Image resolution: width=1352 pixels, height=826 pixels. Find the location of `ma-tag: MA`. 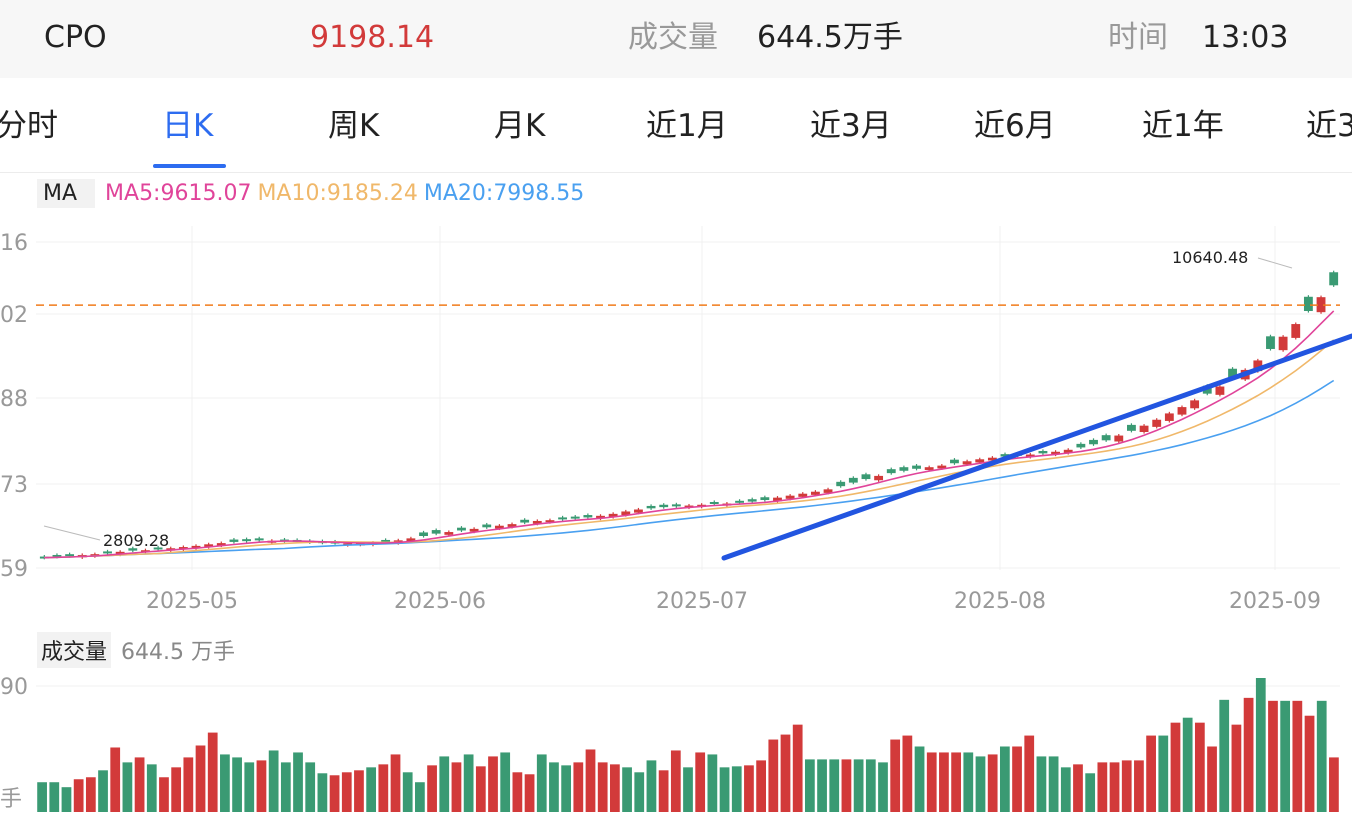

ma-tag: MA is located at coordinates (66, 193).